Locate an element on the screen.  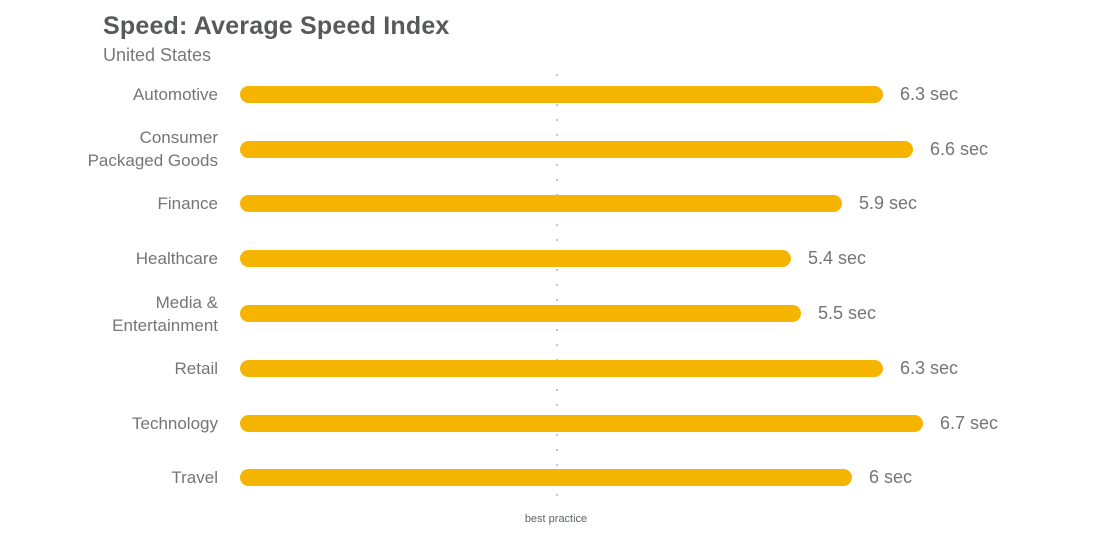
chart-row: Media & Entertainment 5.5 sec is located at coordinates (499, 313).